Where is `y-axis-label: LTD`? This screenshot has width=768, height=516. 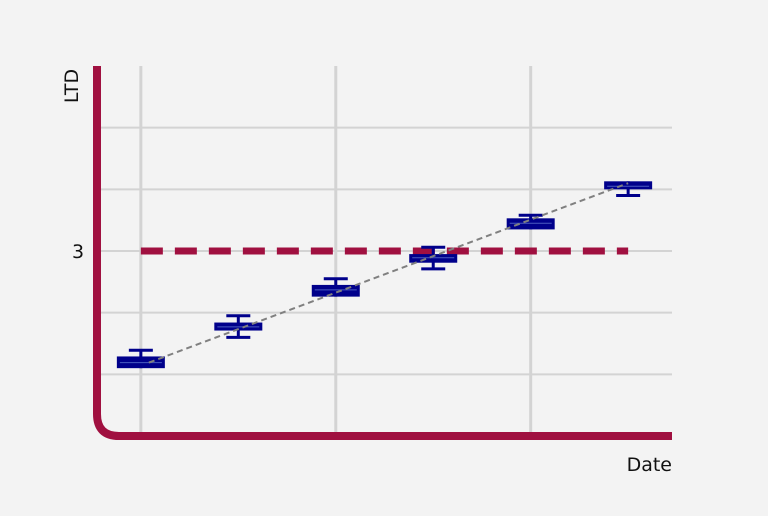
y-axis-label: LTD is located at coordinates (72, 86).